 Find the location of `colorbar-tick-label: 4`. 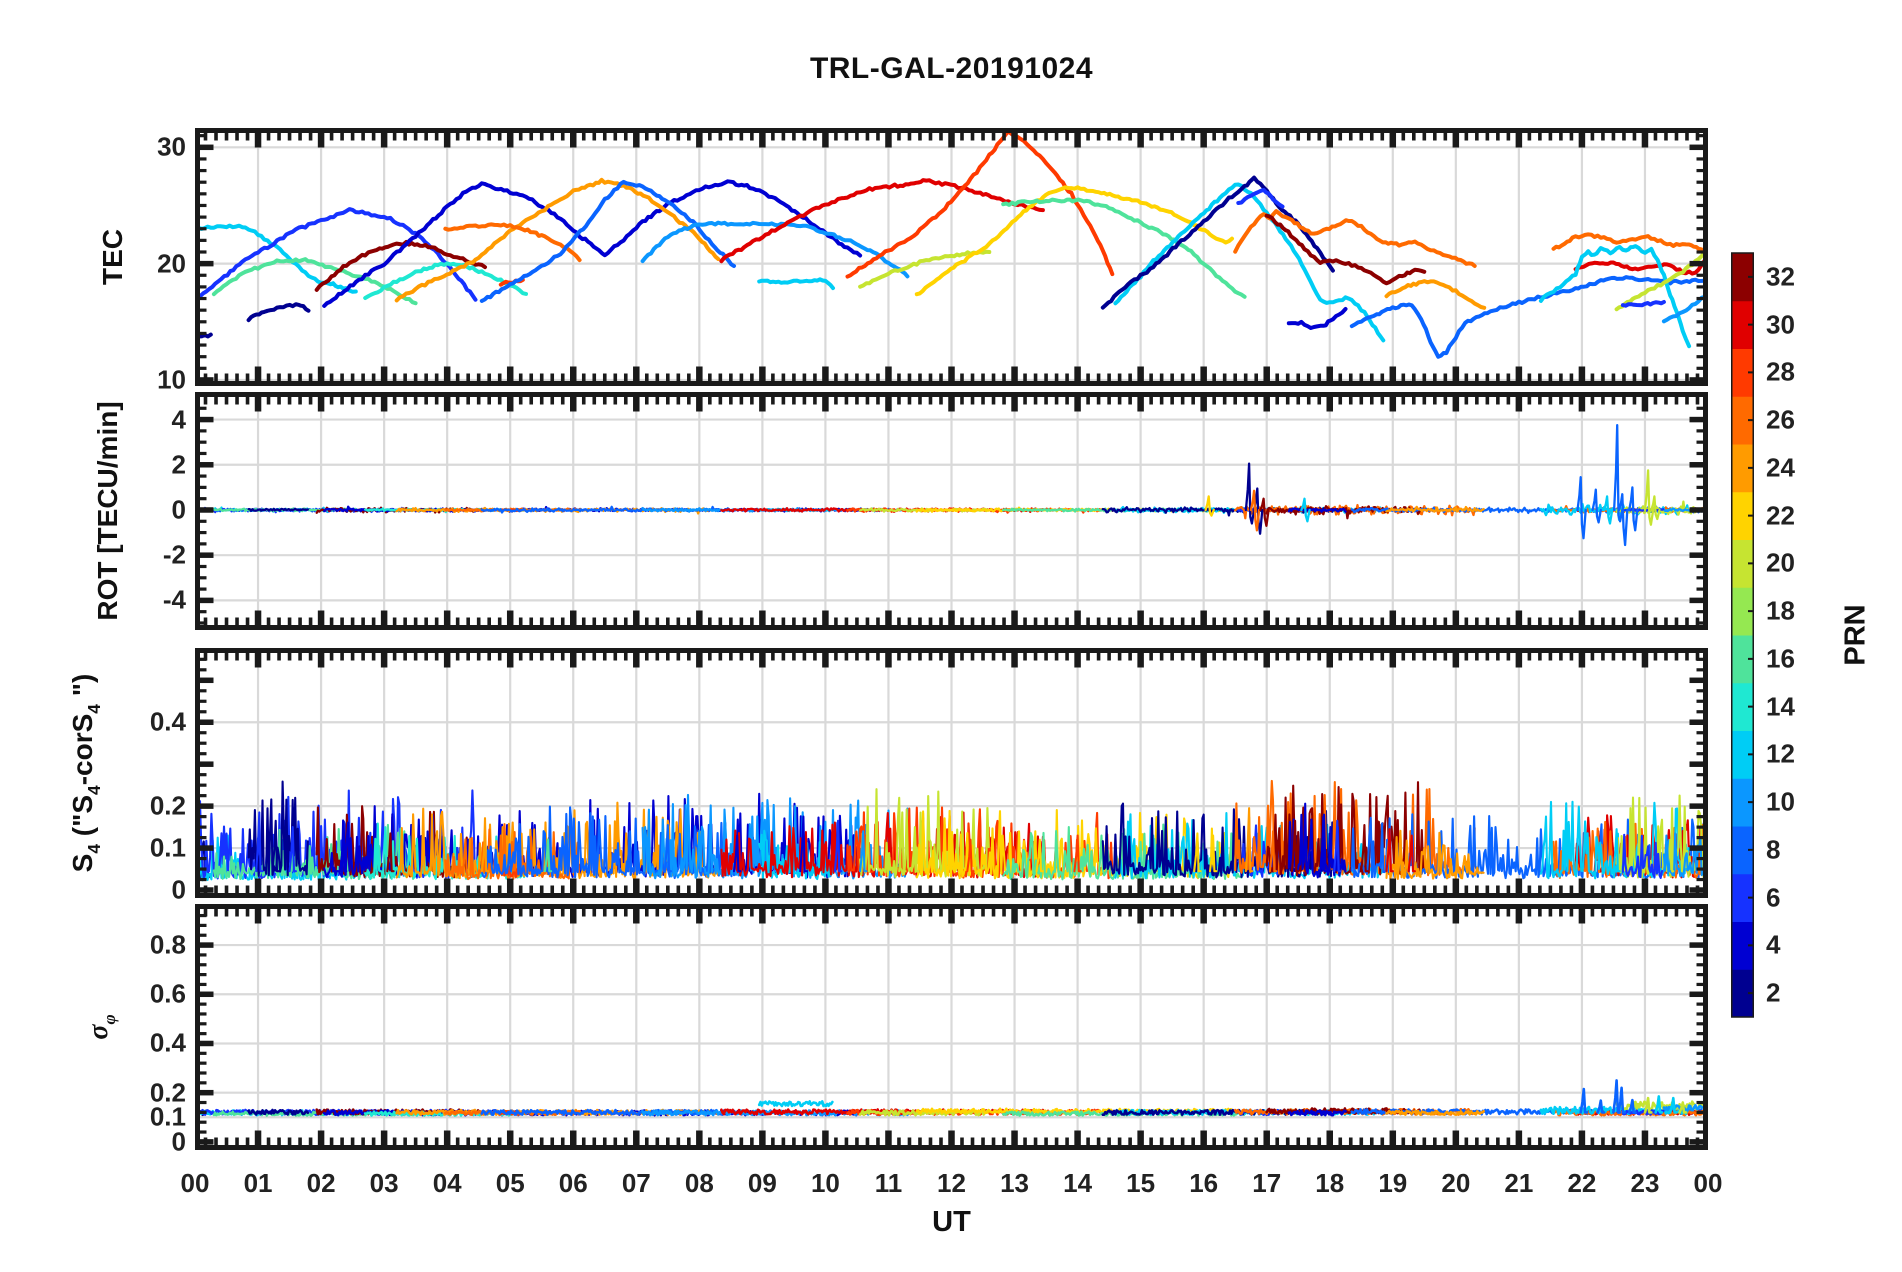

colorbar-tick-label: 4 is located at coordinates (1773, 944).